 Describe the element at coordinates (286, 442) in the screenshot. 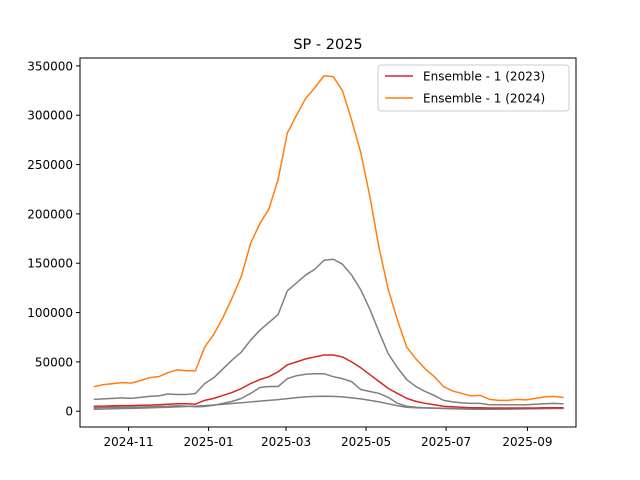

I see `x-tick-label: 2025-03` at that location.